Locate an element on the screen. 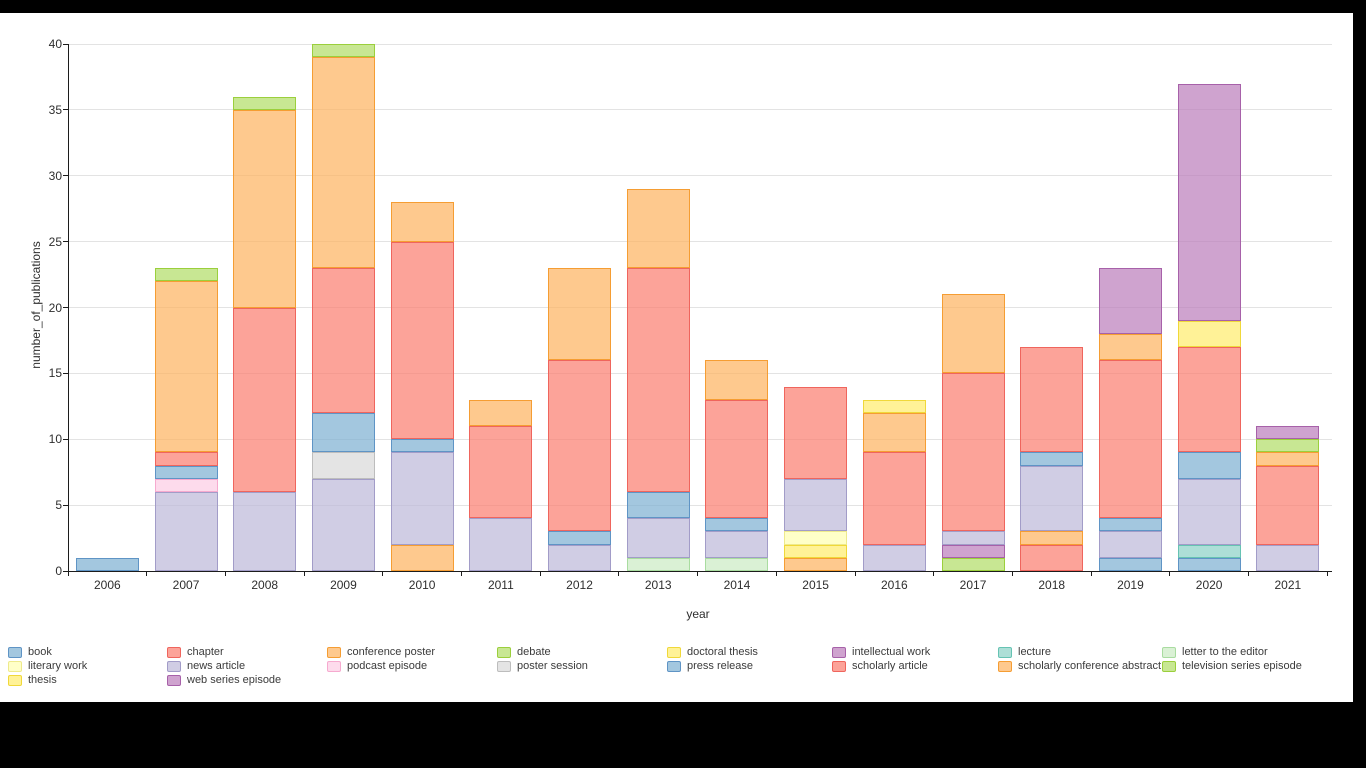 This screenshot has width=1366, height=768. bar-segment-2016-thesis is located at coordinates (894, 406).